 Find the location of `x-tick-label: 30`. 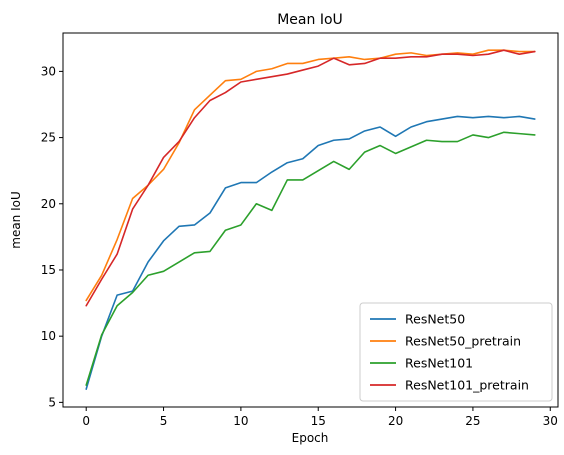

x-tick-label: 30 is located at coordinates (550, 421).